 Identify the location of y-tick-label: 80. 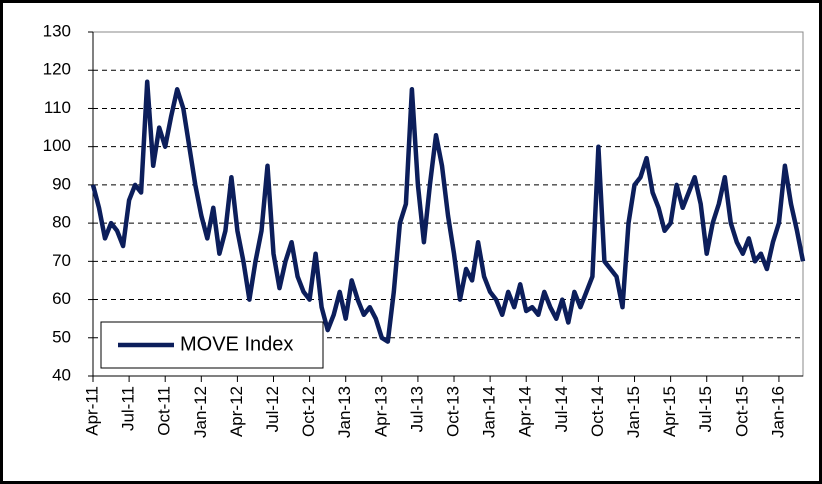
(61, 222).